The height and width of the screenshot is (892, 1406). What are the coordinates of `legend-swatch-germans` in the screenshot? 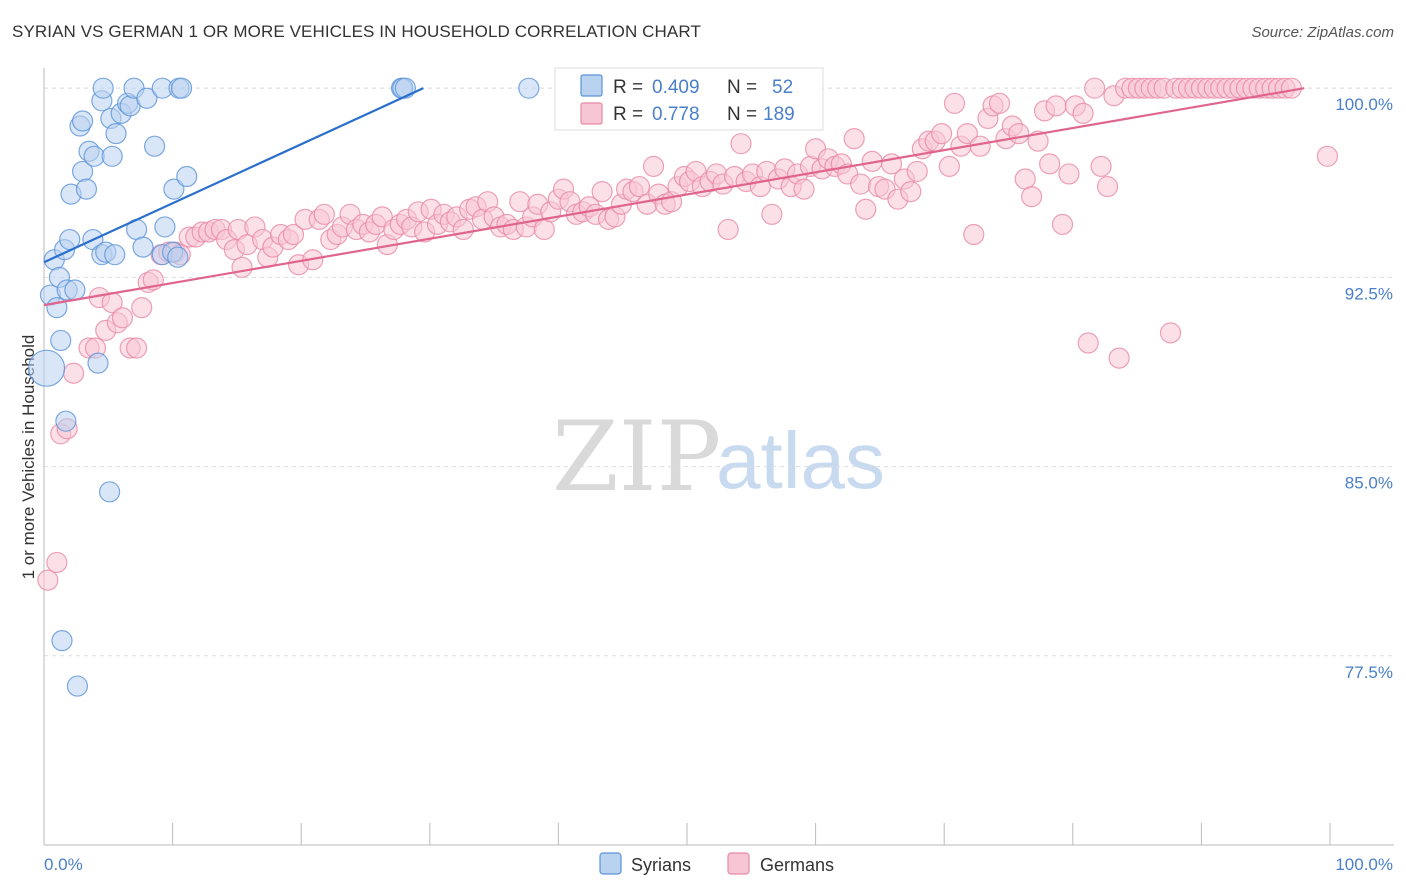 It's located at (591, 113).